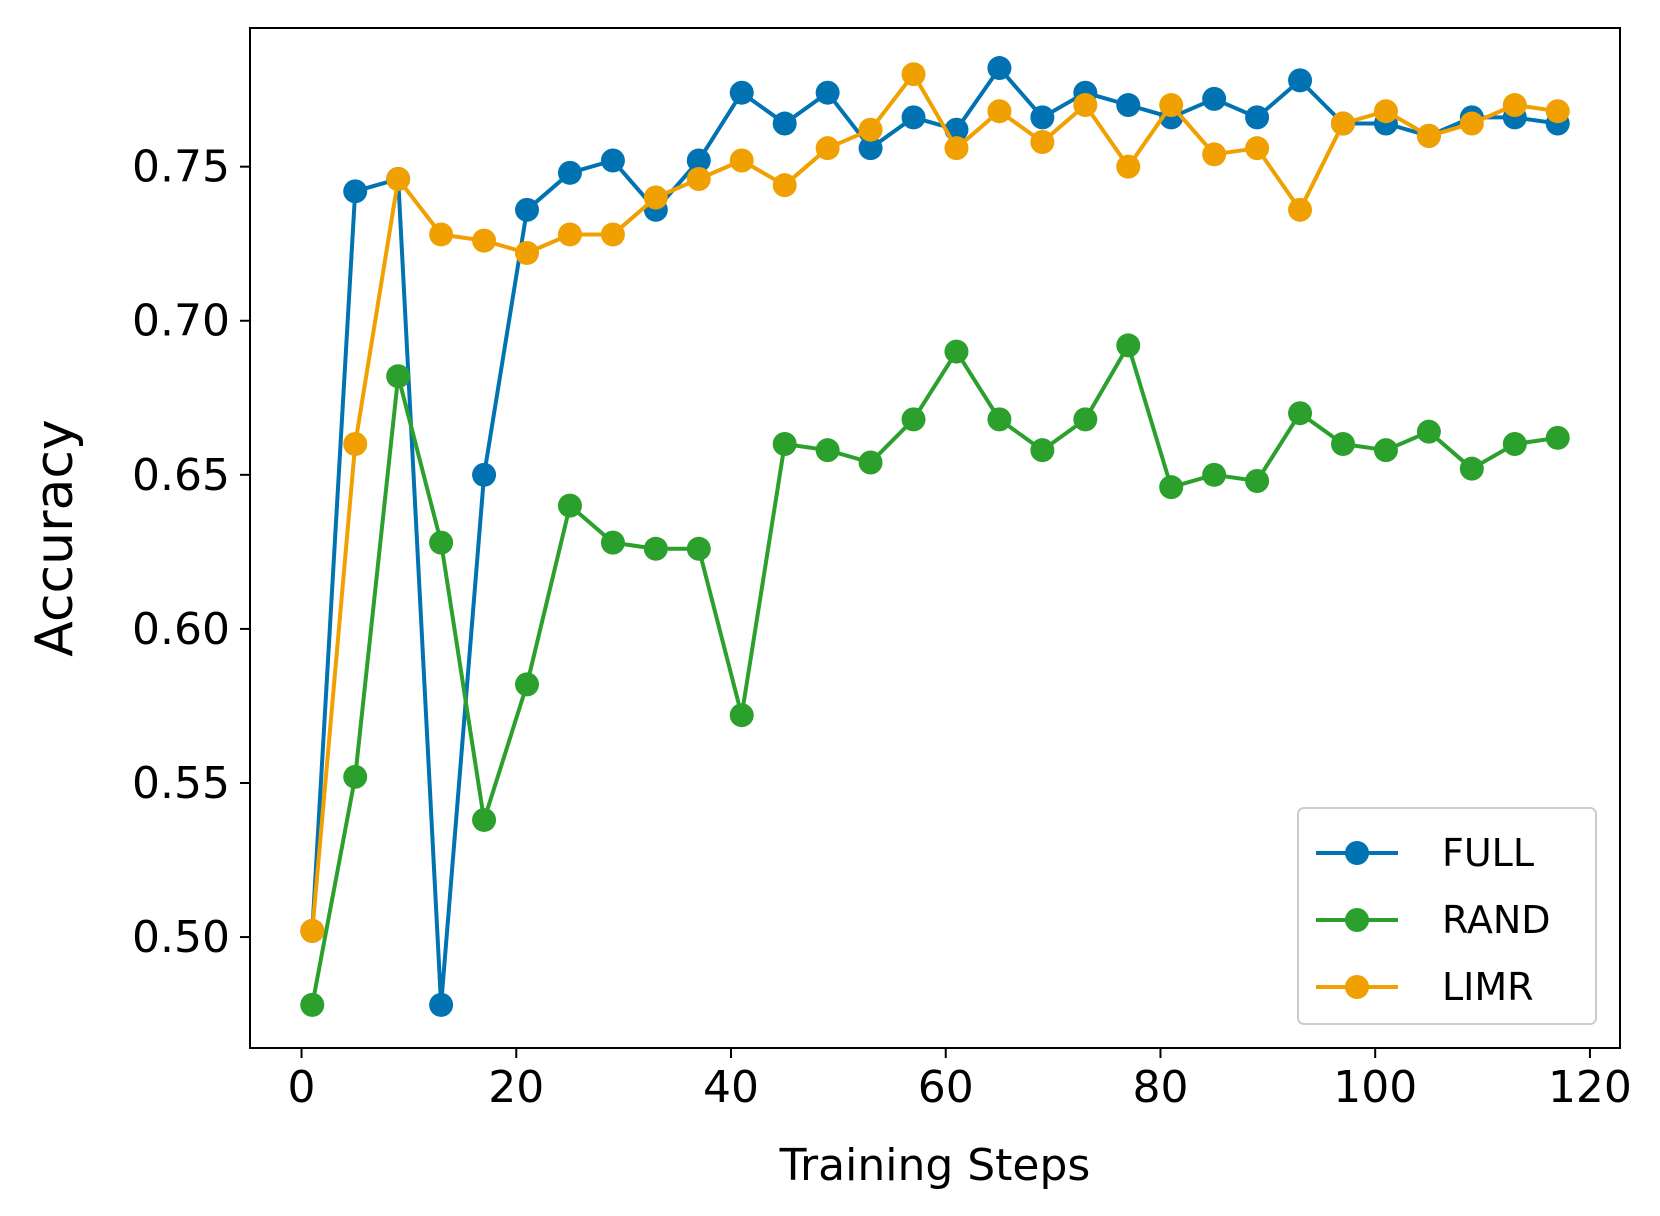  Describe the element at coordinates (516, 1087) in the screenshot. I see `x-tick-label: 20` at that location.